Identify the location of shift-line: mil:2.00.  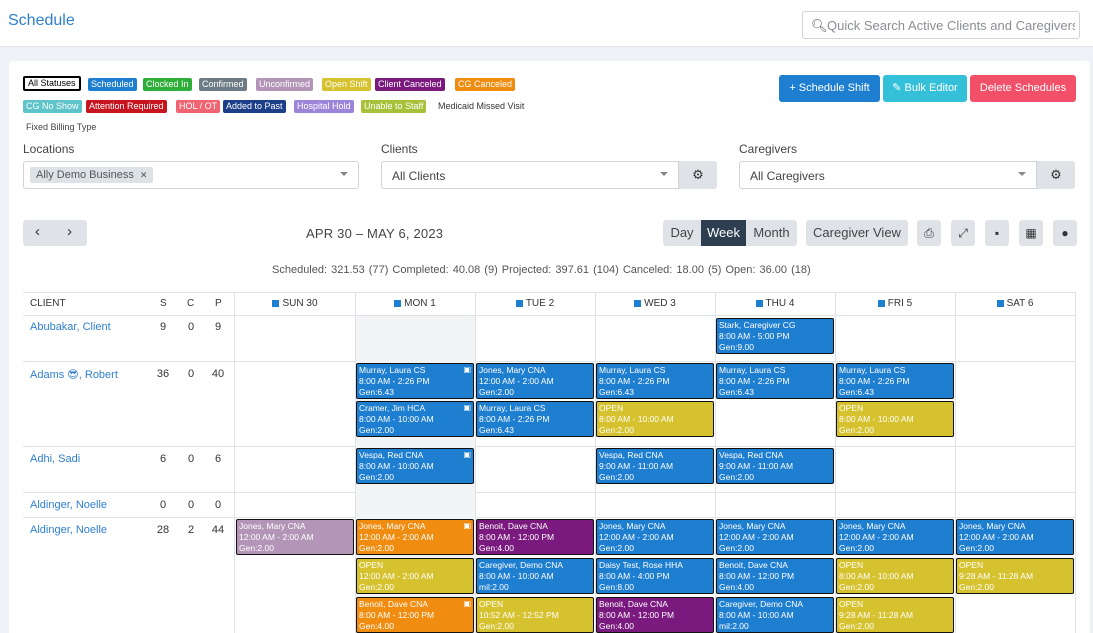
(734, 625).